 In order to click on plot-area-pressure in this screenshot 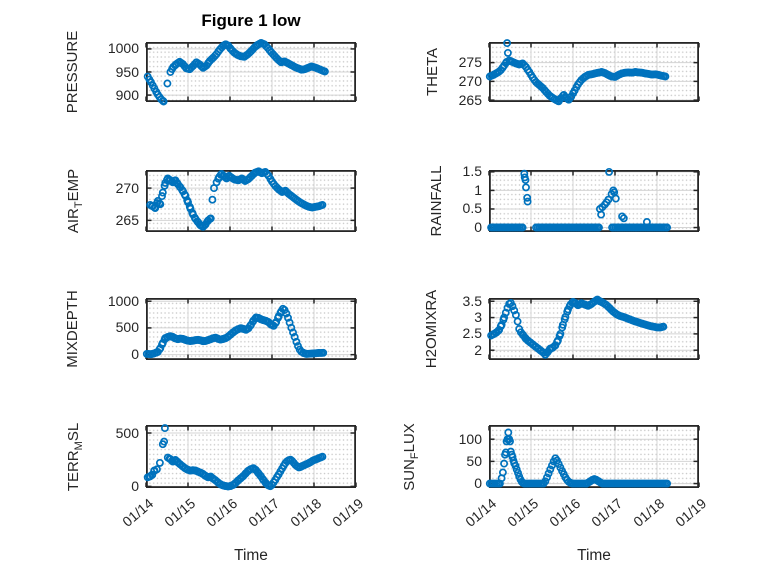, I will do `click(250, 72)`.